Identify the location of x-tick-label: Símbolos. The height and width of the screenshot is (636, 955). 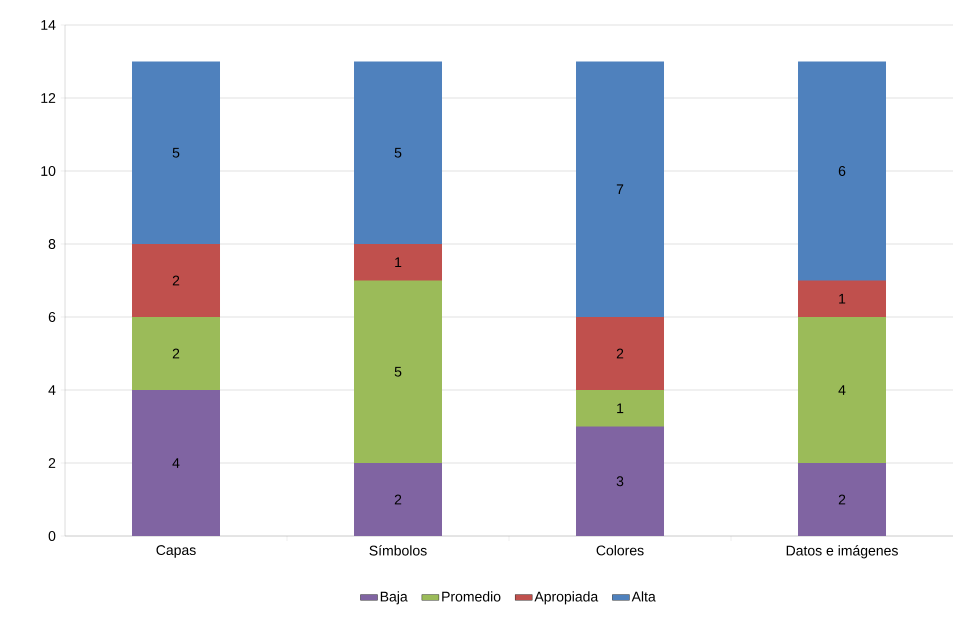
(398, 550).